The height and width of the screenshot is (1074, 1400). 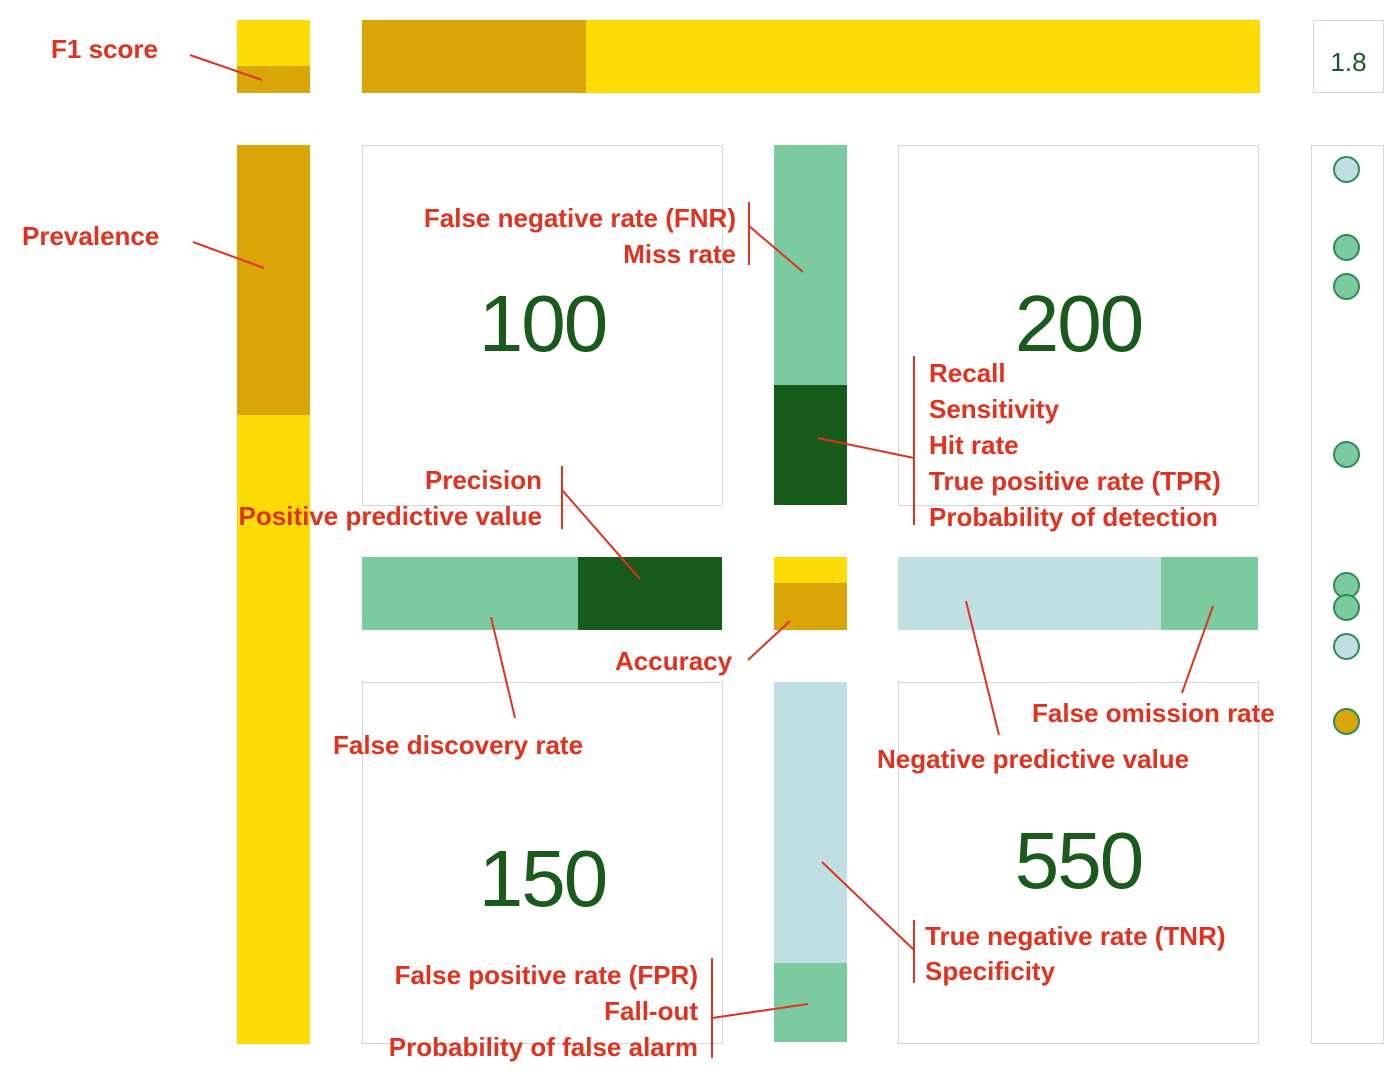 What do you see at coordinates (470, 593) in the screenshot?
I see `precision-bar-fdr` at bounding box center [470, 593].